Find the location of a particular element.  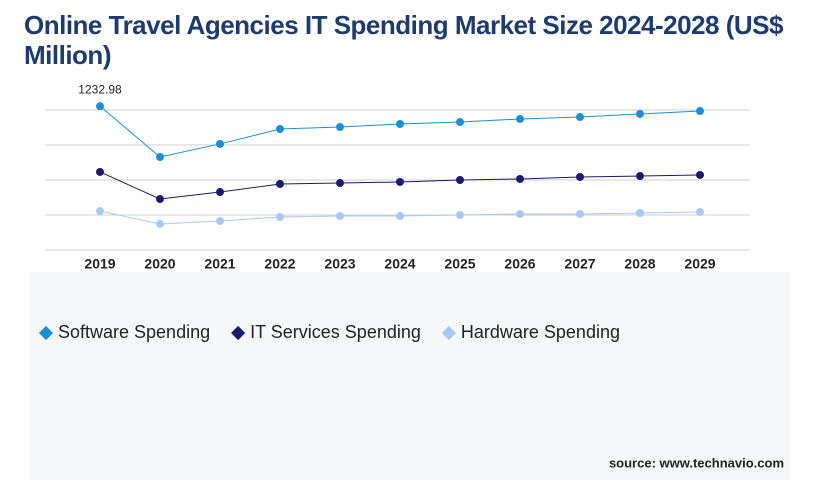

data-label: 1232.98 is located at coordinates (100, 89).